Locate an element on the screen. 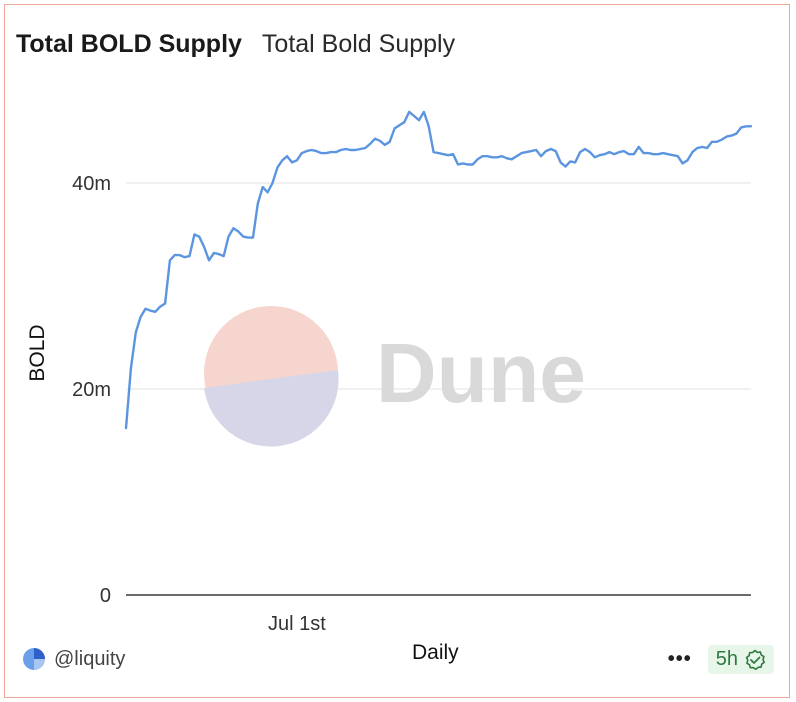 The width and height of the screenshot is (796, 702). x-axis-ticks: Jul 1st is located at coordinates (297, 624).